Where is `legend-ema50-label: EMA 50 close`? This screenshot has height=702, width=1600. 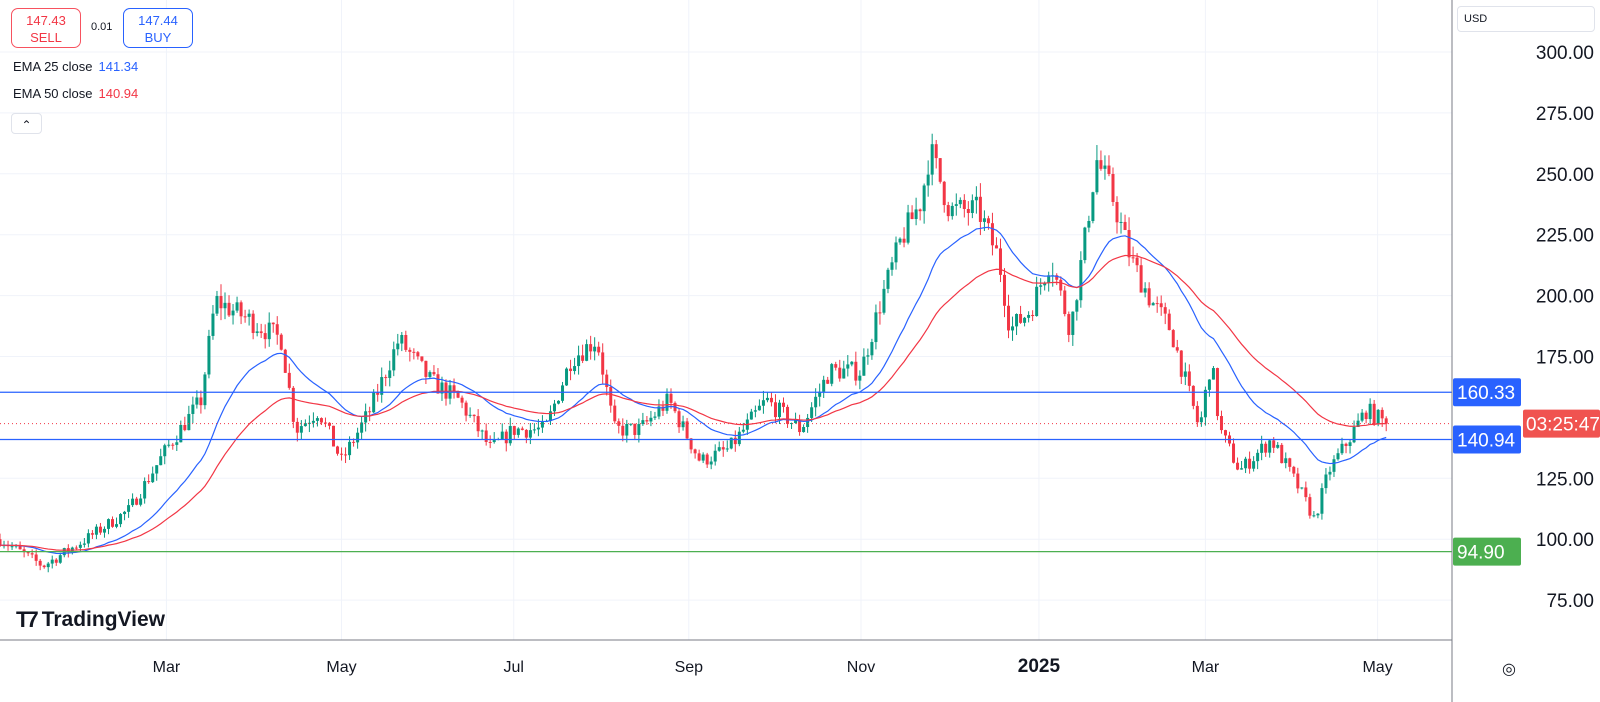
legend-ema50-label: EMA 50 close is located at coordinates (53, 93).